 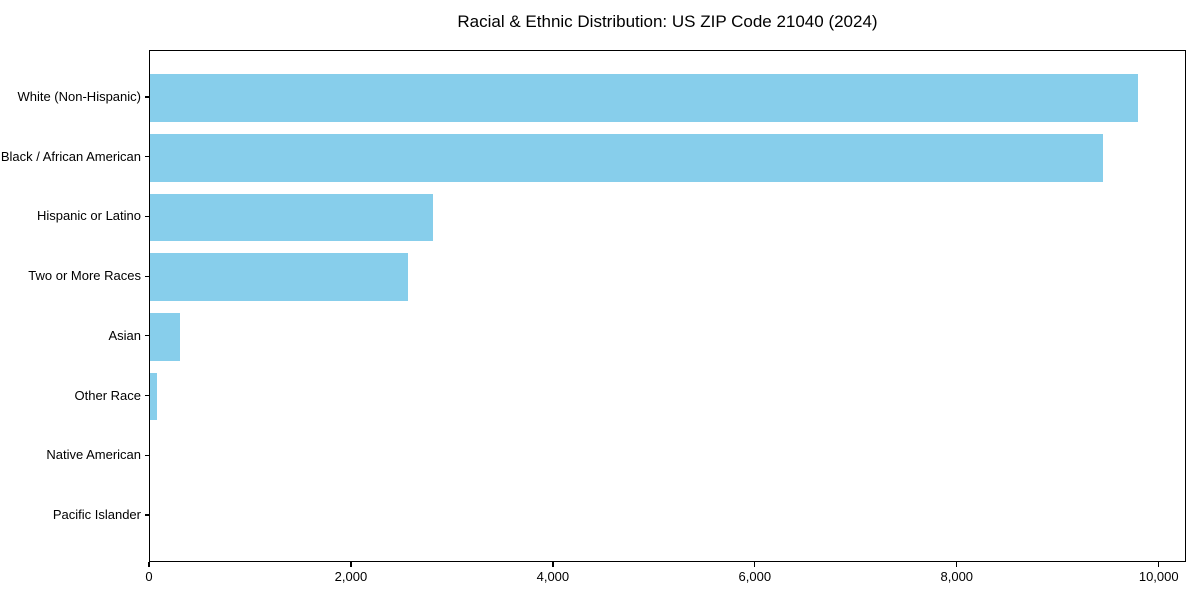 What do you see at coordinates (957, 576) in the screenshot?
I see `x-tick-label: 8,000` at bounding box center [957, 576].